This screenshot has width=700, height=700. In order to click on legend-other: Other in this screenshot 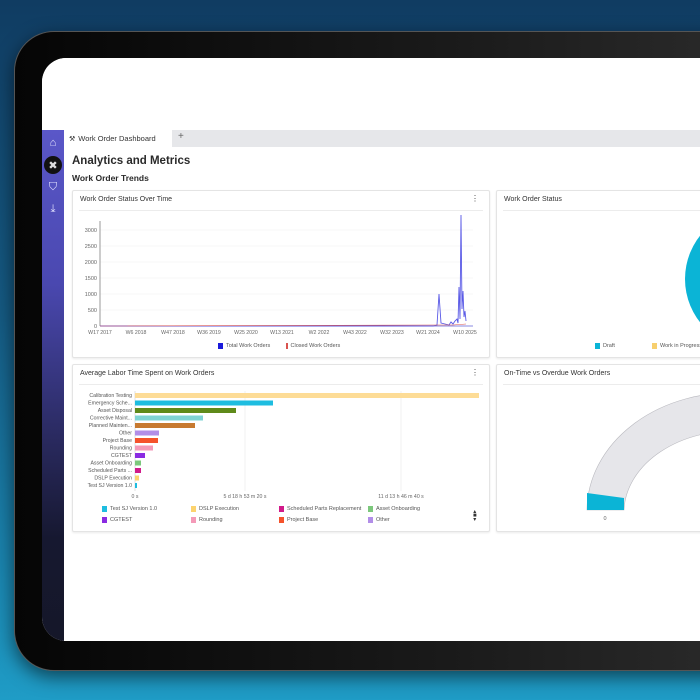, I will do `click(379, 520)`.